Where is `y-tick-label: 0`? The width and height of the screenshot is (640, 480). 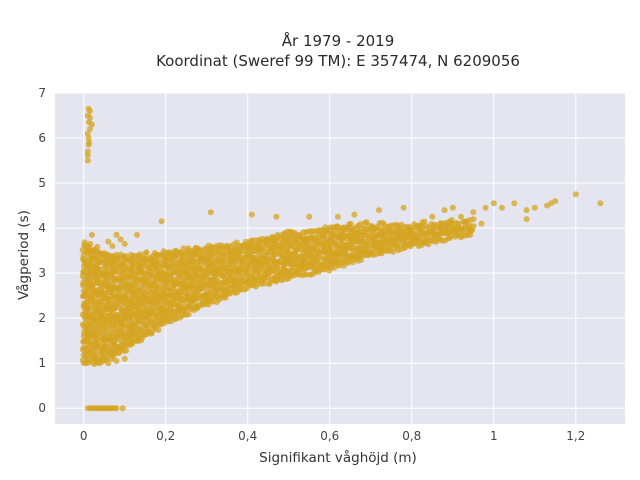
y-tick-label: 0 is located at coordinates (42, 408).